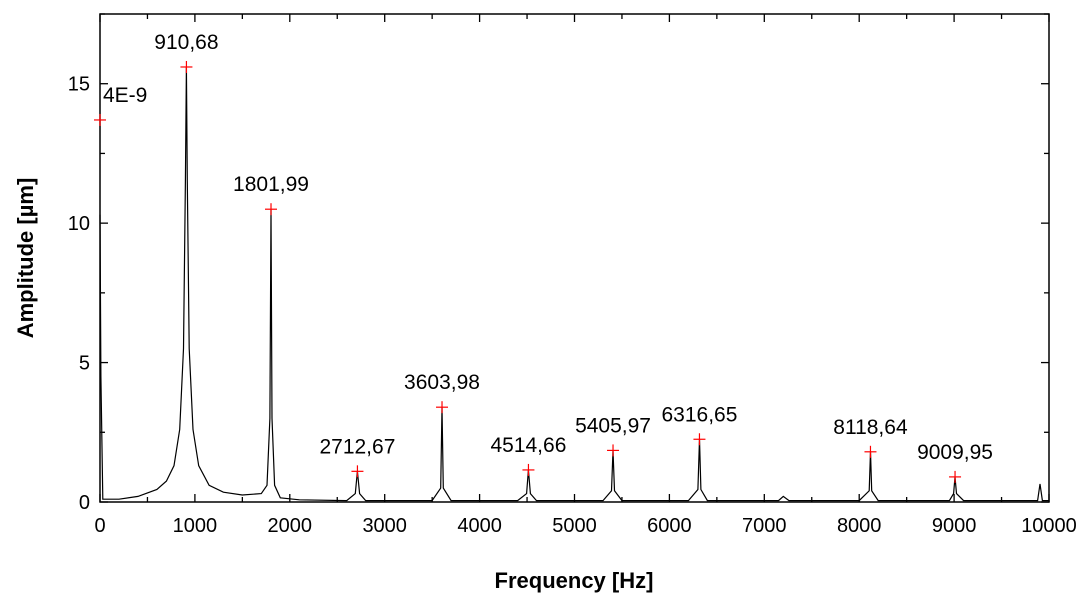 This screenshot has width=1084, height=596. What do you see at coordinates (669, 526) in the screenshot?
I see `x-tick-label: 6000` at bounding box center [669, 526].